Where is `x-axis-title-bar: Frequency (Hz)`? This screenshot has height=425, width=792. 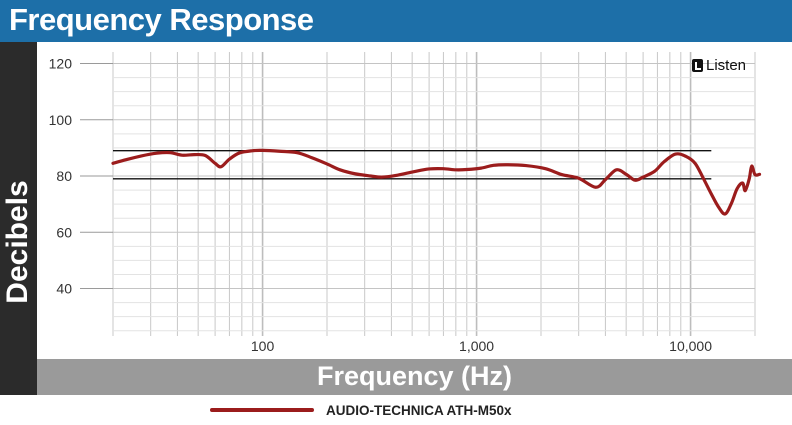
x-axis-title-bar: Frequency (Hz) is located at coordinates (414, 377).